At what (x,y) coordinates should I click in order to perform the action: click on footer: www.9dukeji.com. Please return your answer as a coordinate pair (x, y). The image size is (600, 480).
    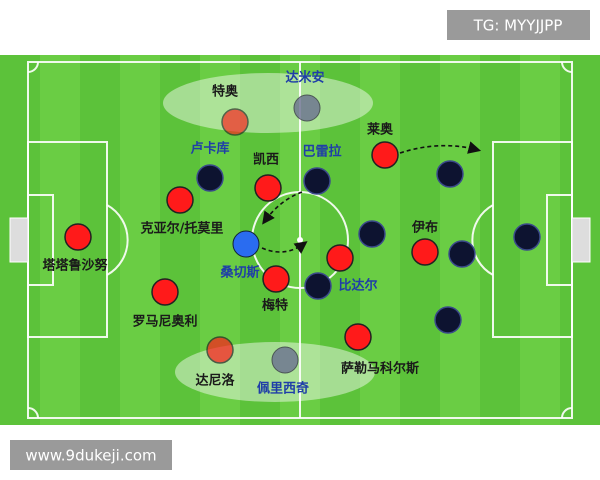
    Looking at the image, I should click on (90, 456).